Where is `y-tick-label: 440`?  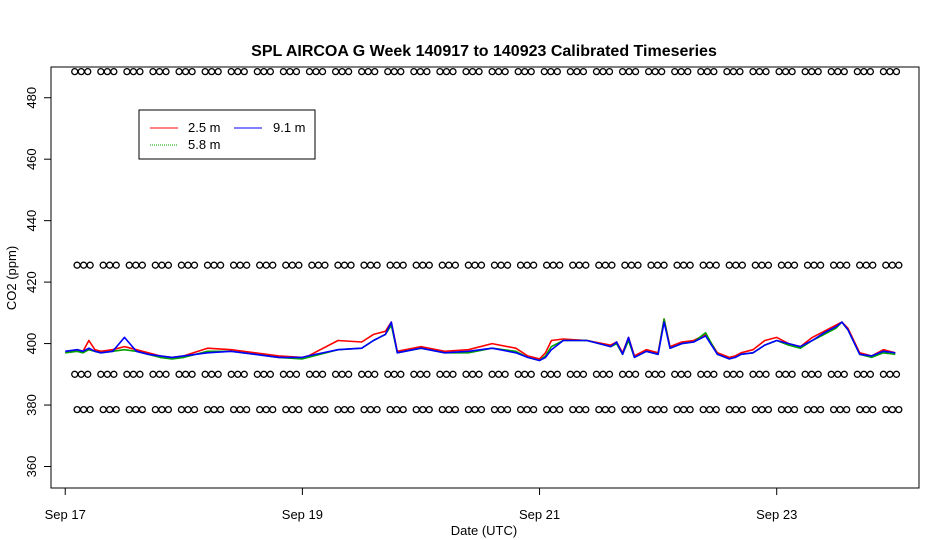 y-tick-label: 440 is located at coordinates (31, 221).